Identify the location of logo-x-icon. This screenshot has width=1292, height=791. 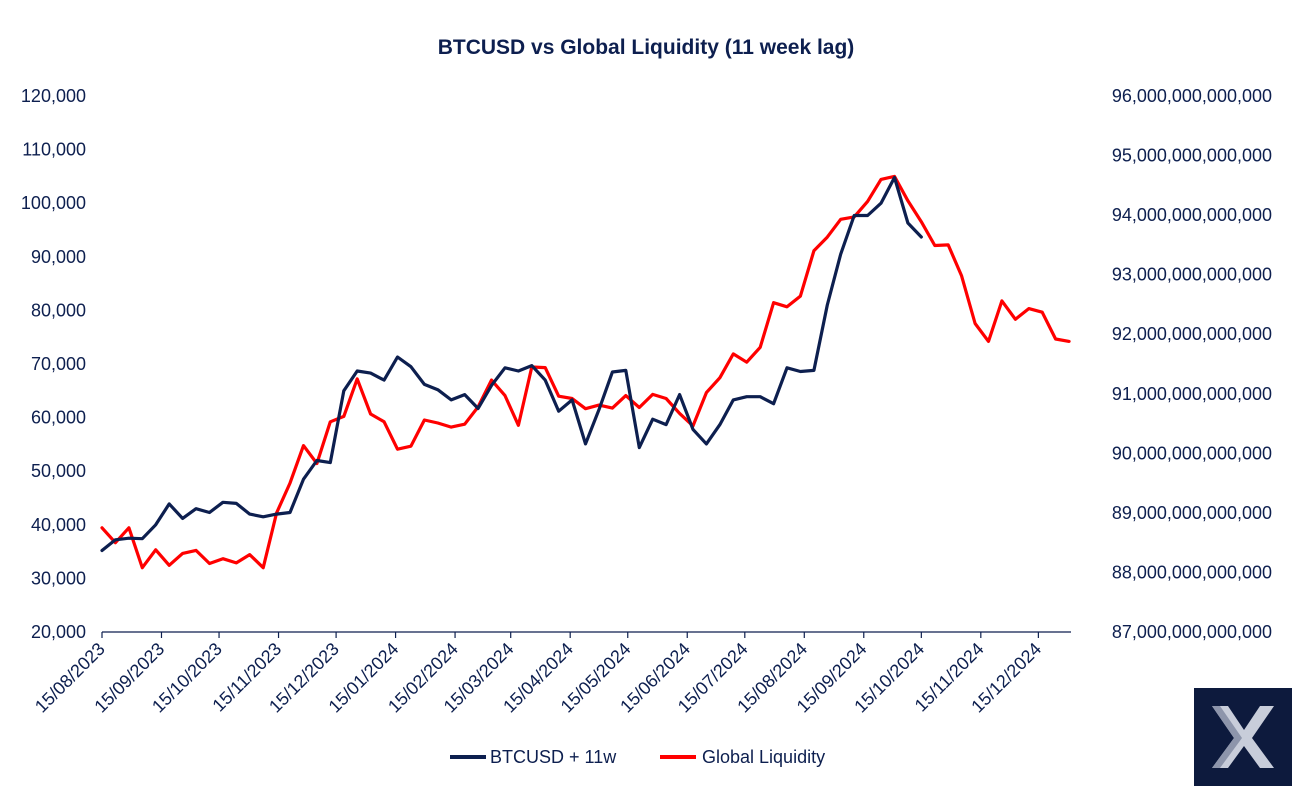
(1243, 737).